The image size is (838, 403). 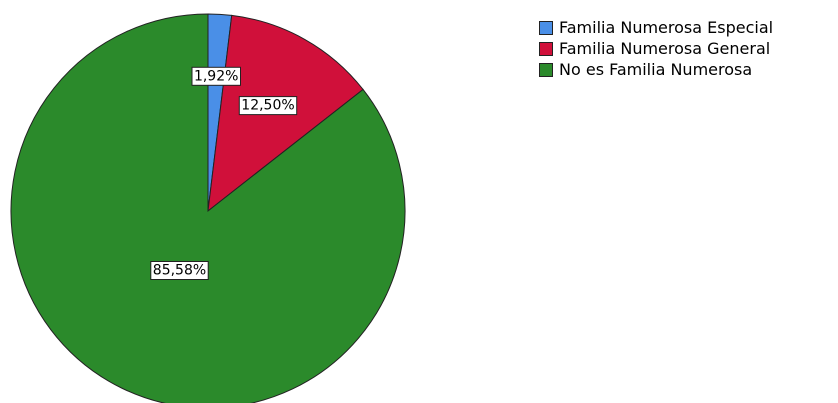 I want to click on data-label-text: 85,58%, so click(x=179, y=271).